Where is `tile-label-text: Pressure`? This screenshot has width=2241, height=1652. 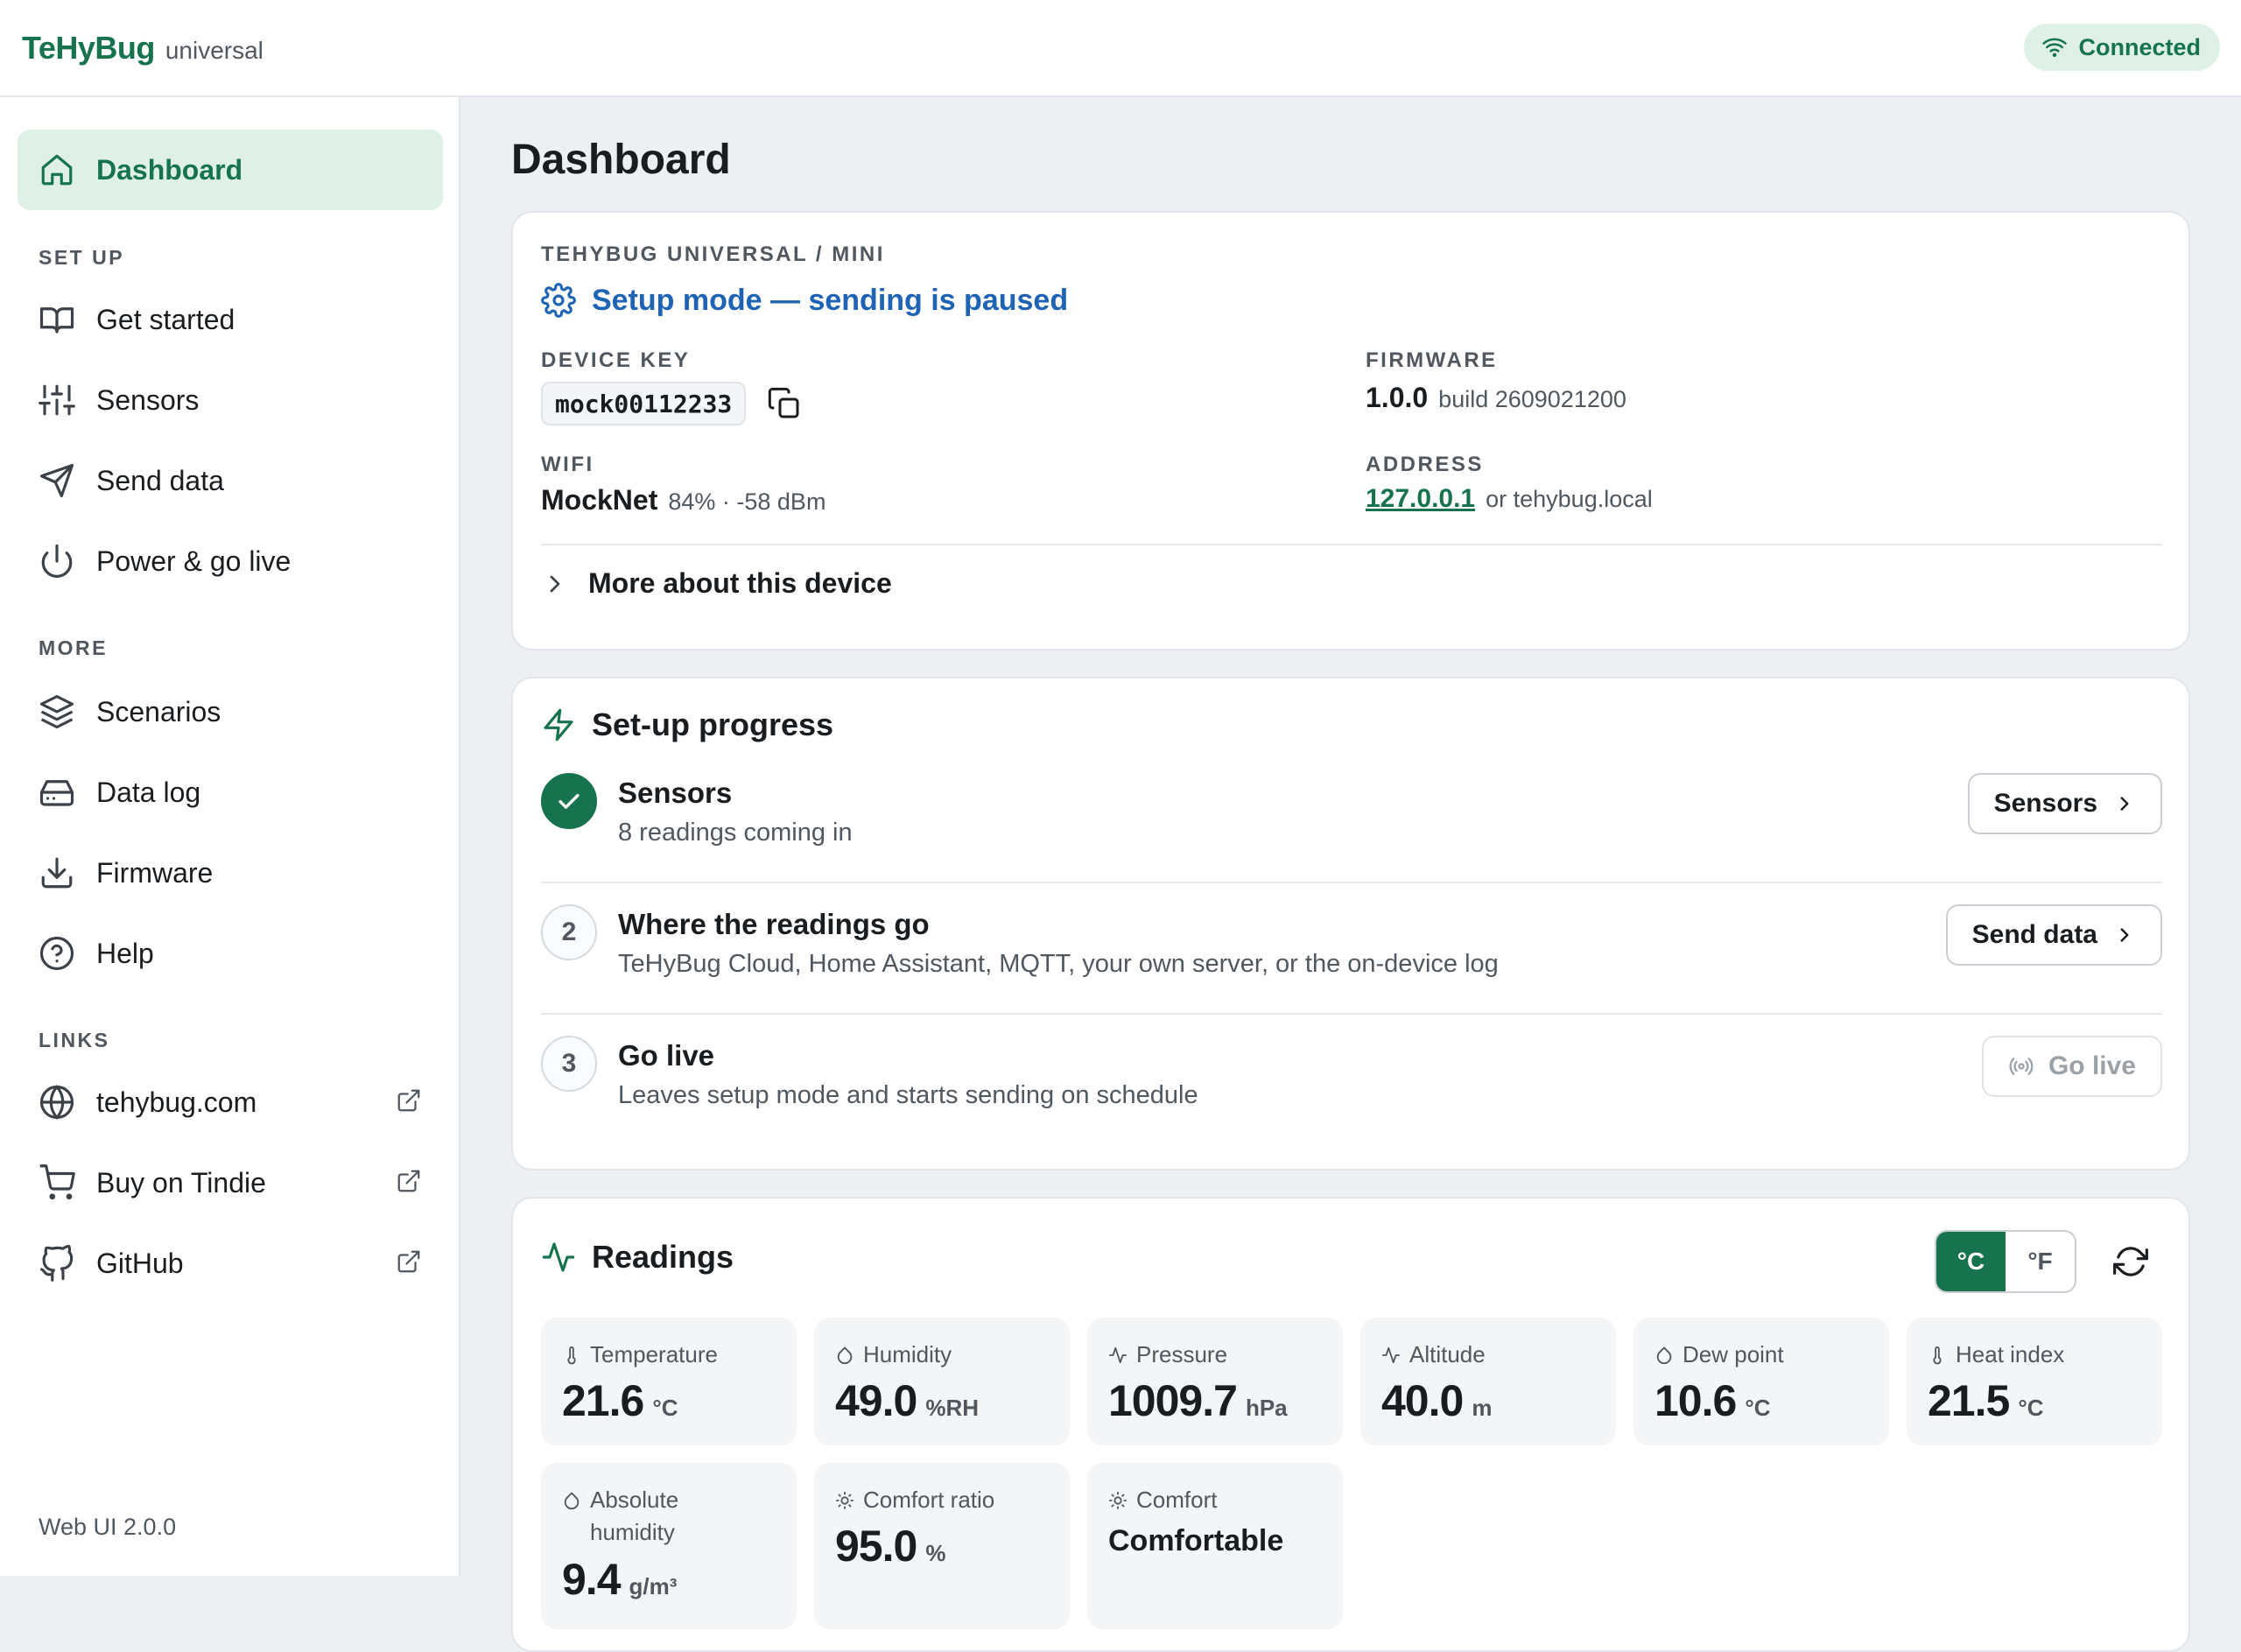 tile-label-text: Pressure is located at coordinates (1182, 1354).